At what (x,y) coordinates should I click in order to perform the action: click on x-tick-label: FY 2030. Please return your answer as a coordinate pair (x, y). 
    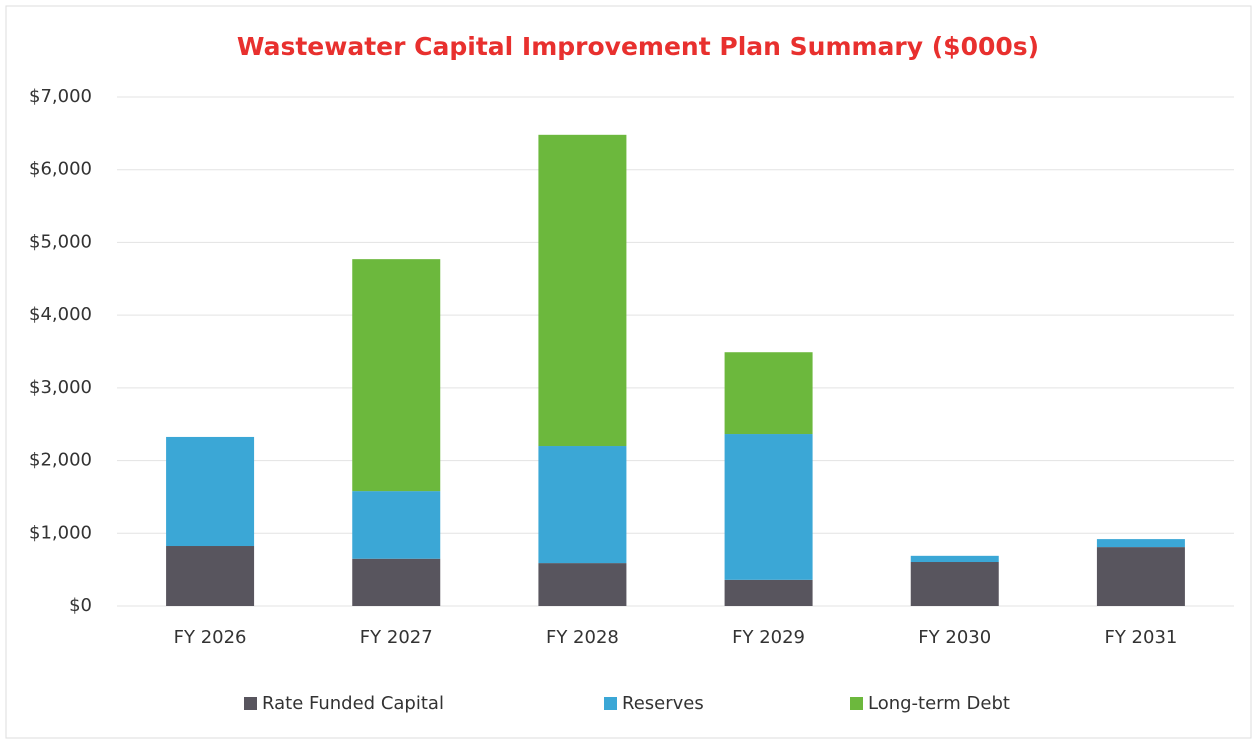
    Looking at the image, I should click on (954, 637).